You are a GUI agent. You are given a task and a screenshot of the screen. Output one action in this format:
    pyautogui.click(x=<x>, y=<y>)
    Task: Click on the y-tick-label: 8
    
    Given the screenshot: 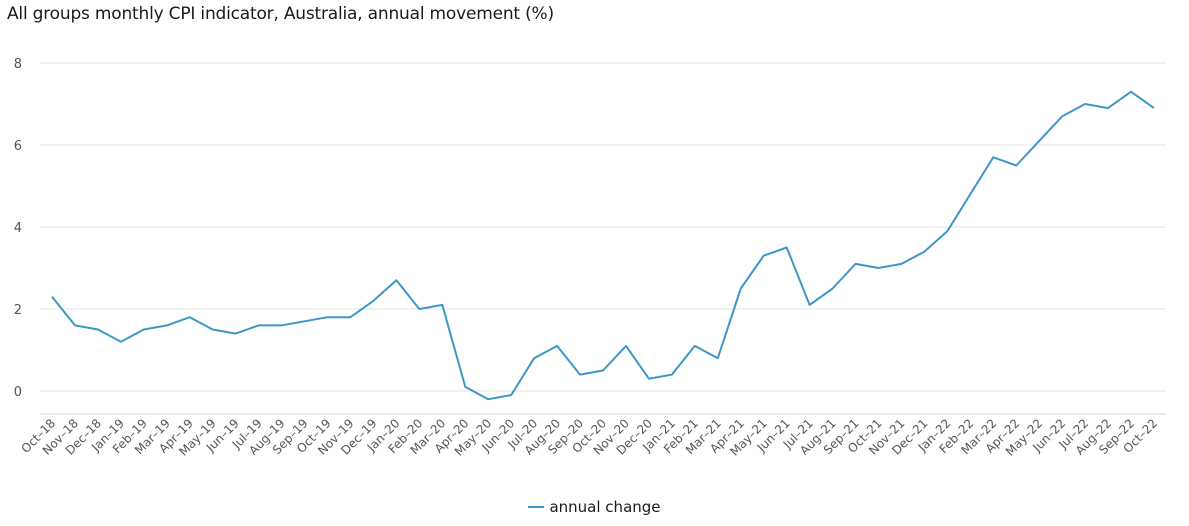 What is the action you would take?
    pyautogui.click(x=18, y=64)
    